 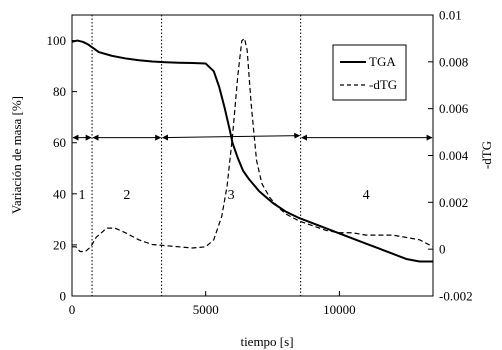 I want to click on y-right-tick-label: -0.002, so click(x=456, y=296).